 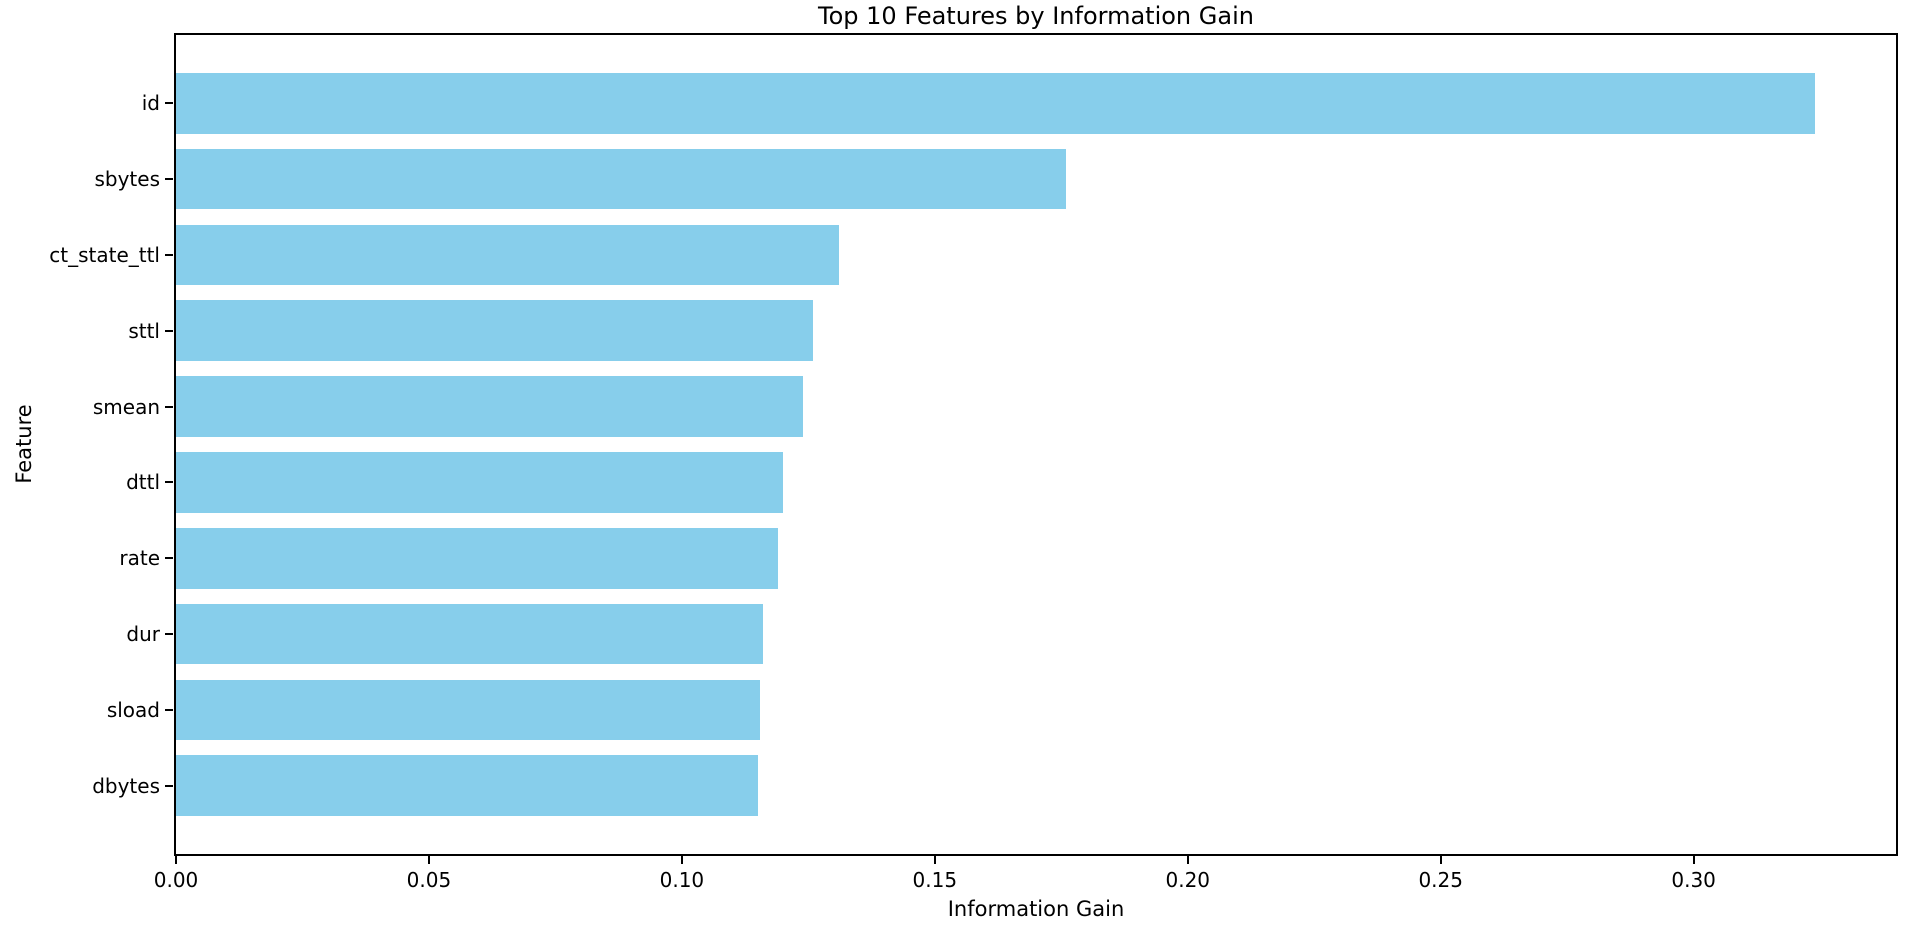 I want to click on bar-dur, so click(x=469, y=634).